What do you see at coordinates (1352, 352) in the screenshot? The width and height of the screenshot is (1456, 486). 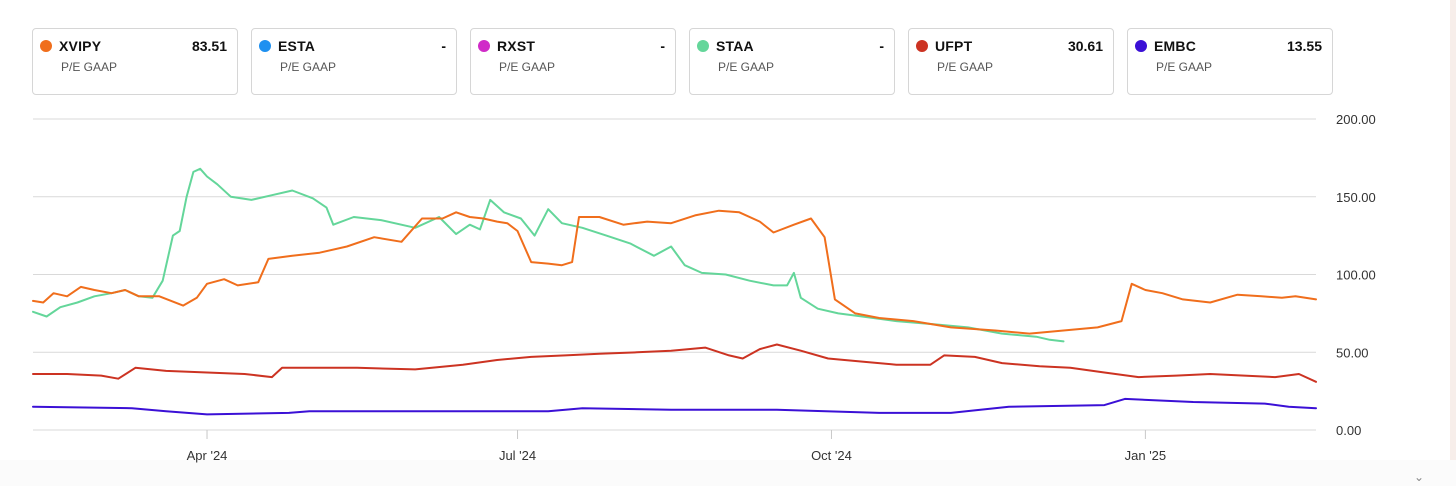 I see `y-tick-label: 50.00` at bounding box center [1352, 352].